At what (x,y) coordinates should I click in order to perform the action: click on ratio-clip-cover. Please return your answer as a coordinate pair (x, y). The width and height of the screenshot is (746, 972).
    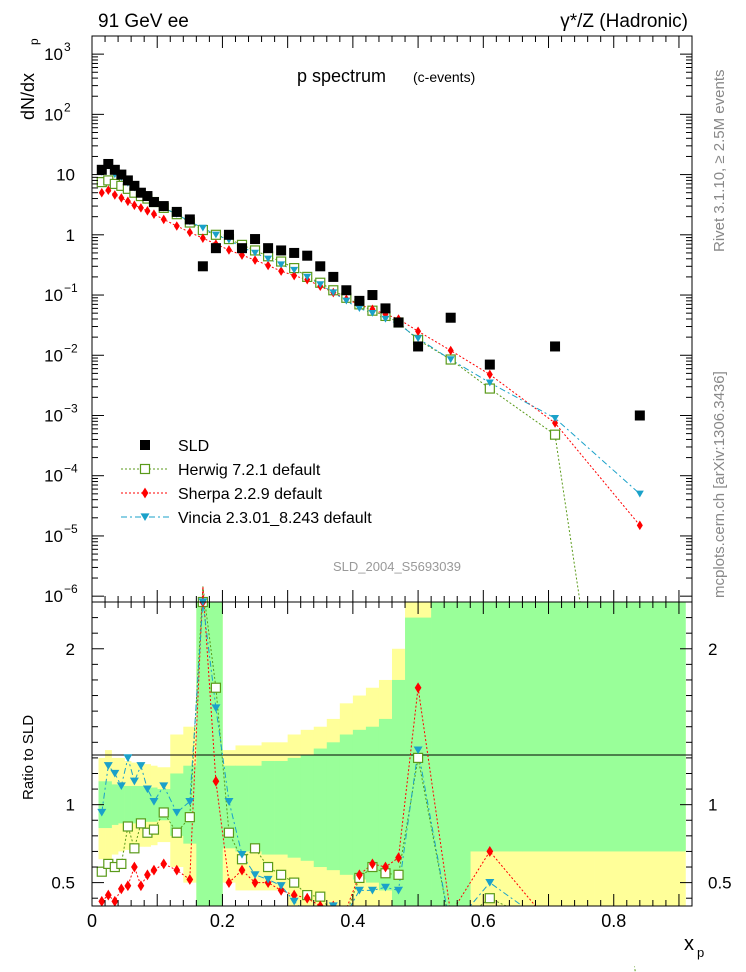
    Looking at the image, I should click on (392, 936).